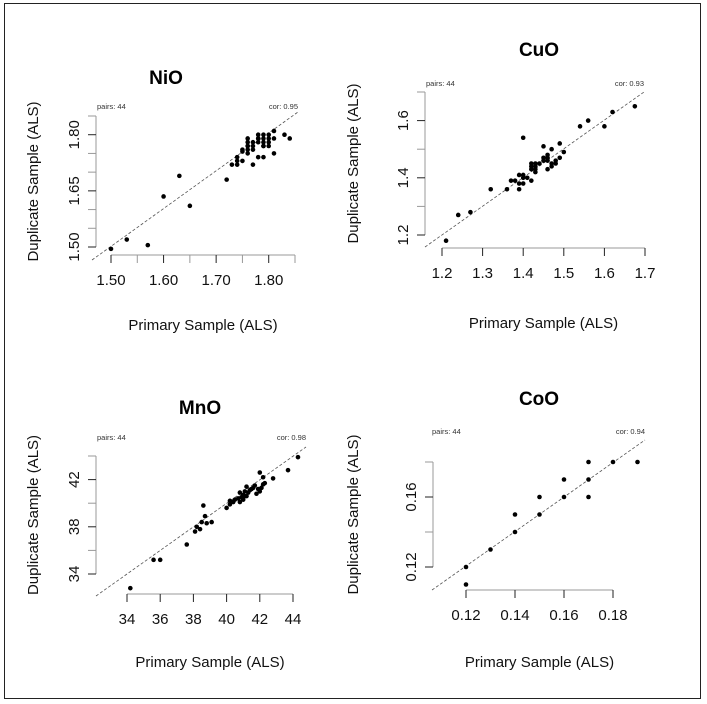  I want to click on x-tick-label: 0.14, so click(514, 615).